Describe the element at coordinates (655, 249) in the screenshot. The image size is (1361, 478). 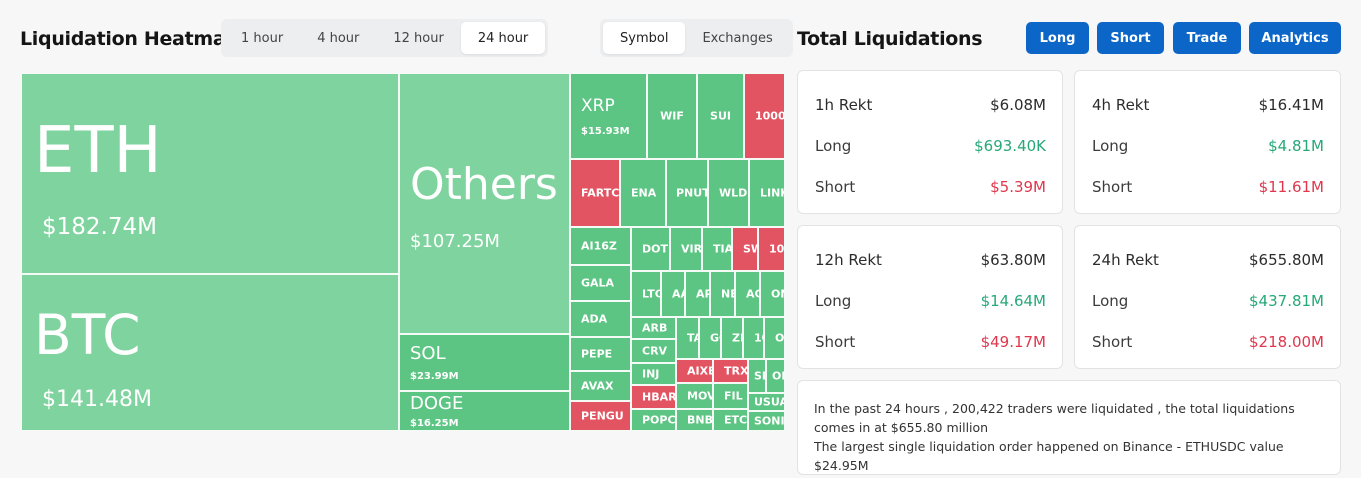
I see `heatmap-cell-symbol: DOT` at that location.